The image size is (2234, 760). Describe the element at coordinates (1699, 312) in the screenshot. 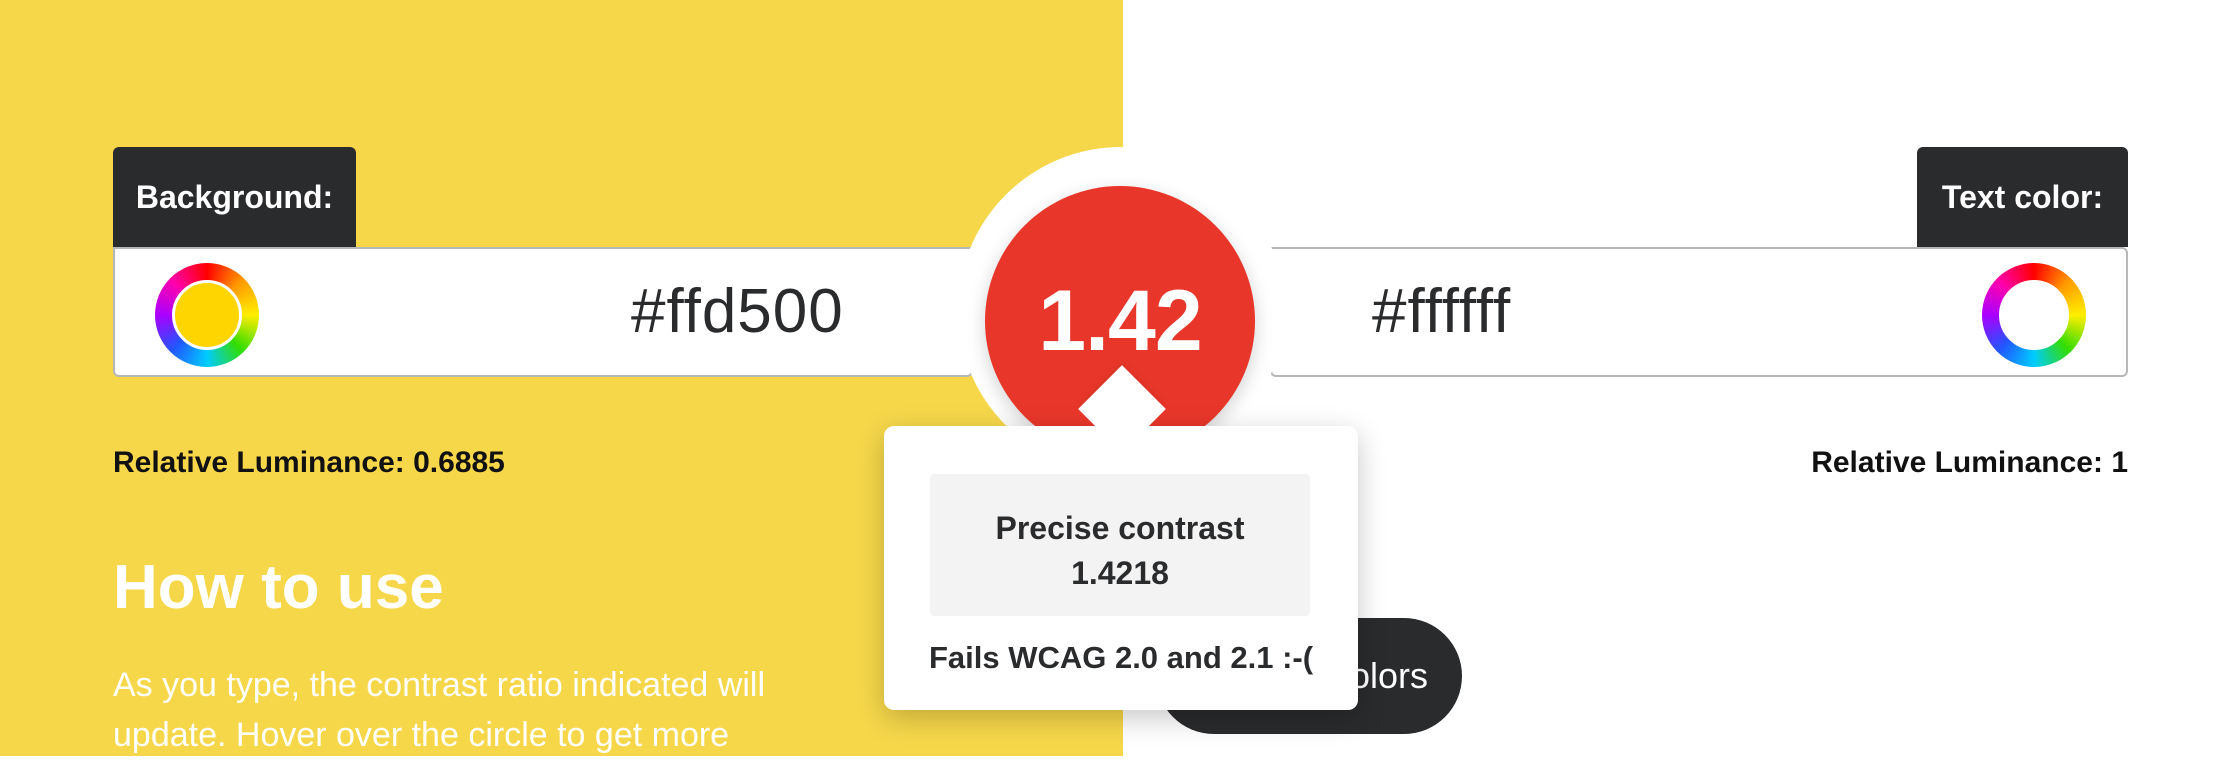

I see `text-color-field: #ffffff` at that location.